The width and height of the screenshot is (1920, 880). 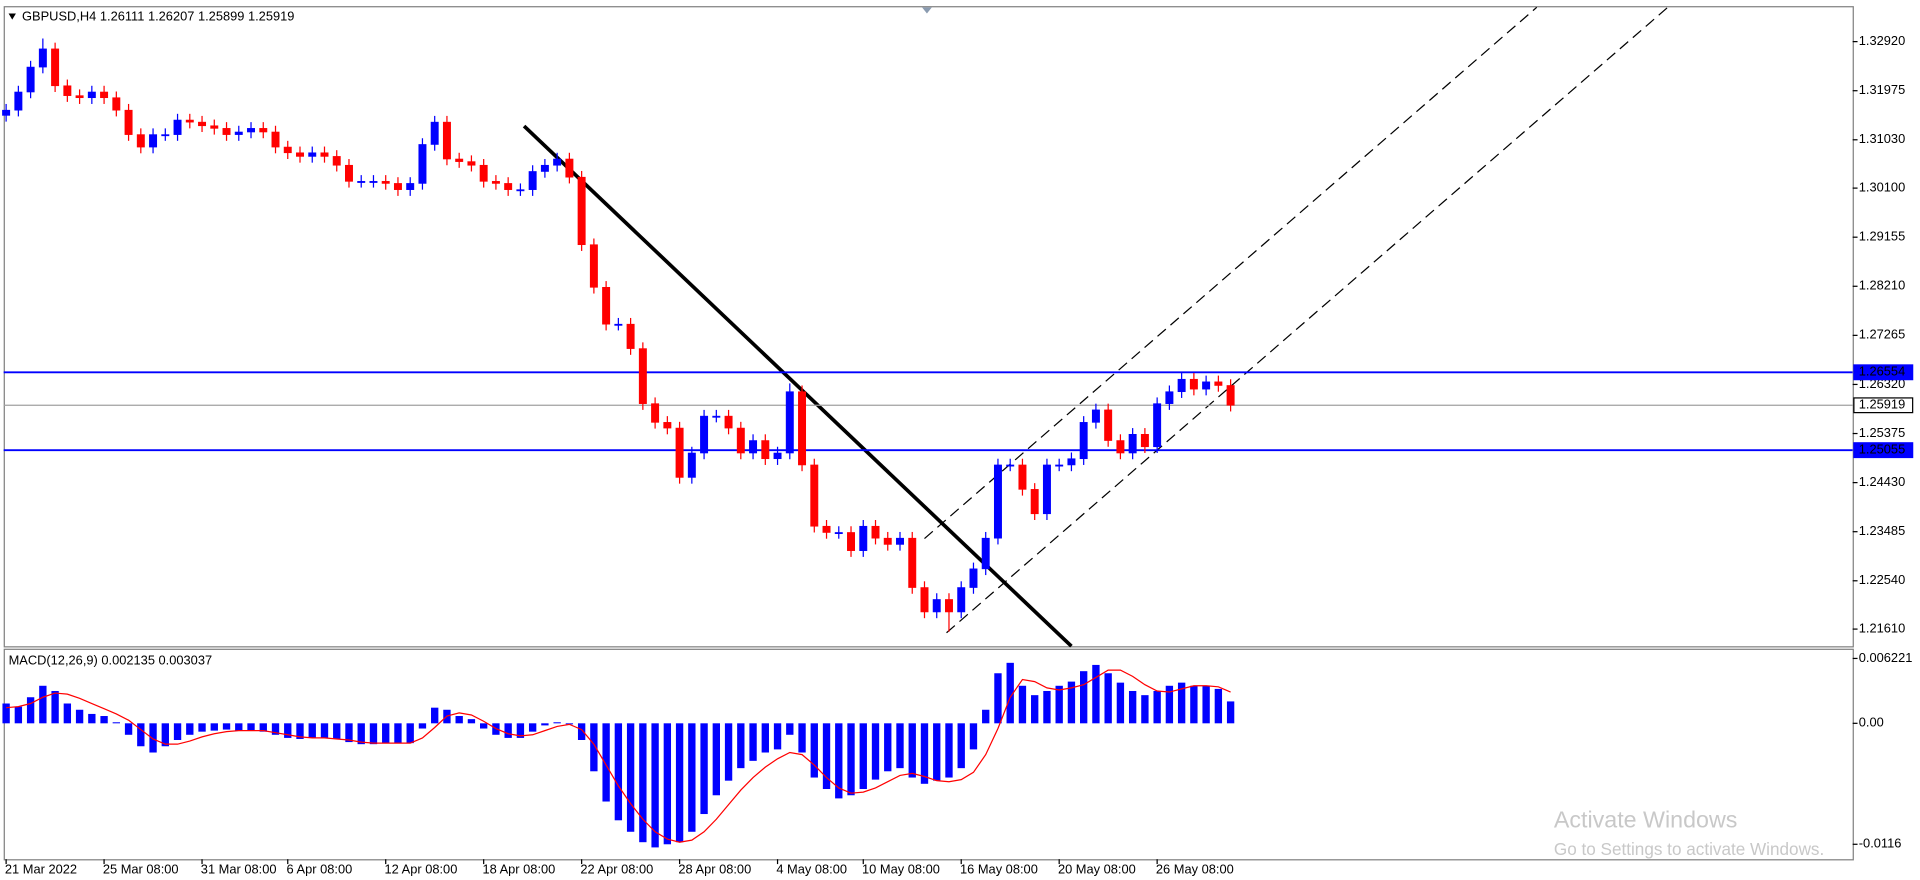 I want to click on level-label: 1.25919, so click(x=1882, y=404).